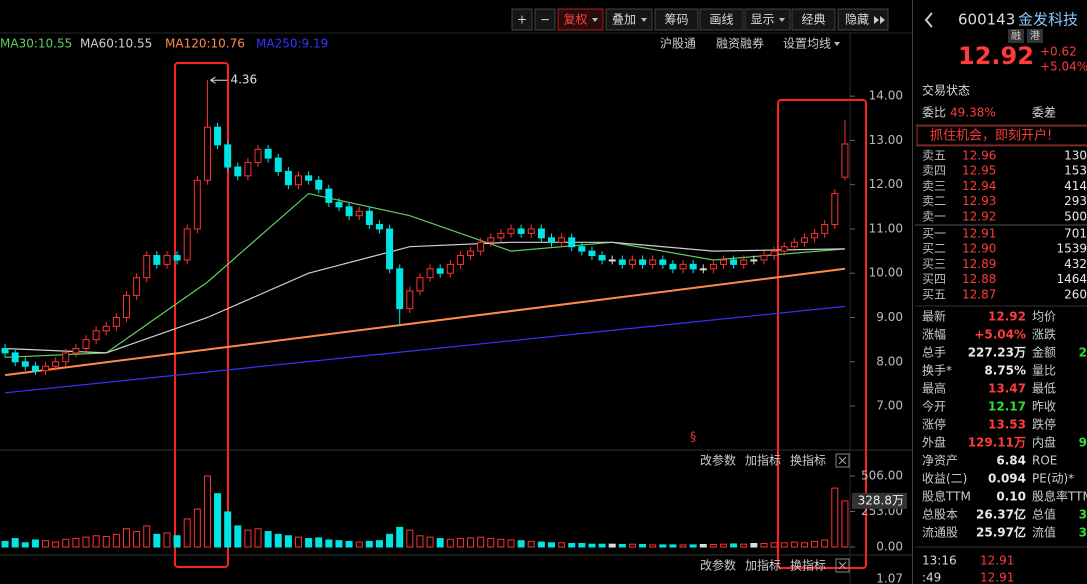 The height and width of the screenshot is (584, 1087). What do you see at coordinates (934, 234) in the screenshot?
I see `book-label: 买一` at bounding box center [934, 234].